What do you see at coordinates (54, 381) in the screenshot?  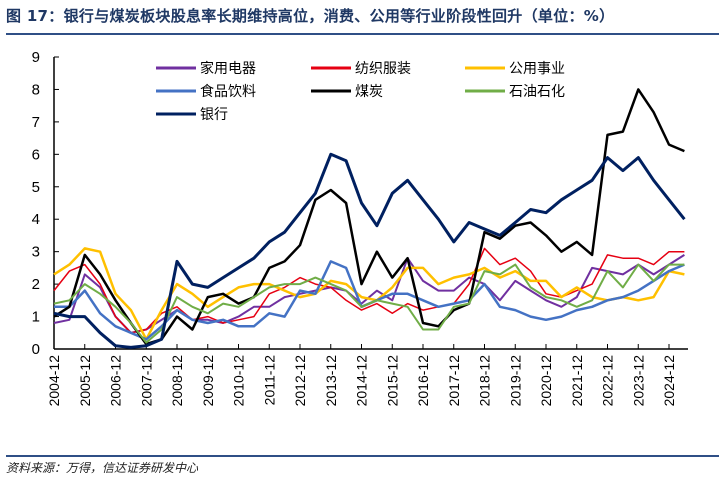 I see `x-tick-label: 2004-12` at bounding box center [54, 381].